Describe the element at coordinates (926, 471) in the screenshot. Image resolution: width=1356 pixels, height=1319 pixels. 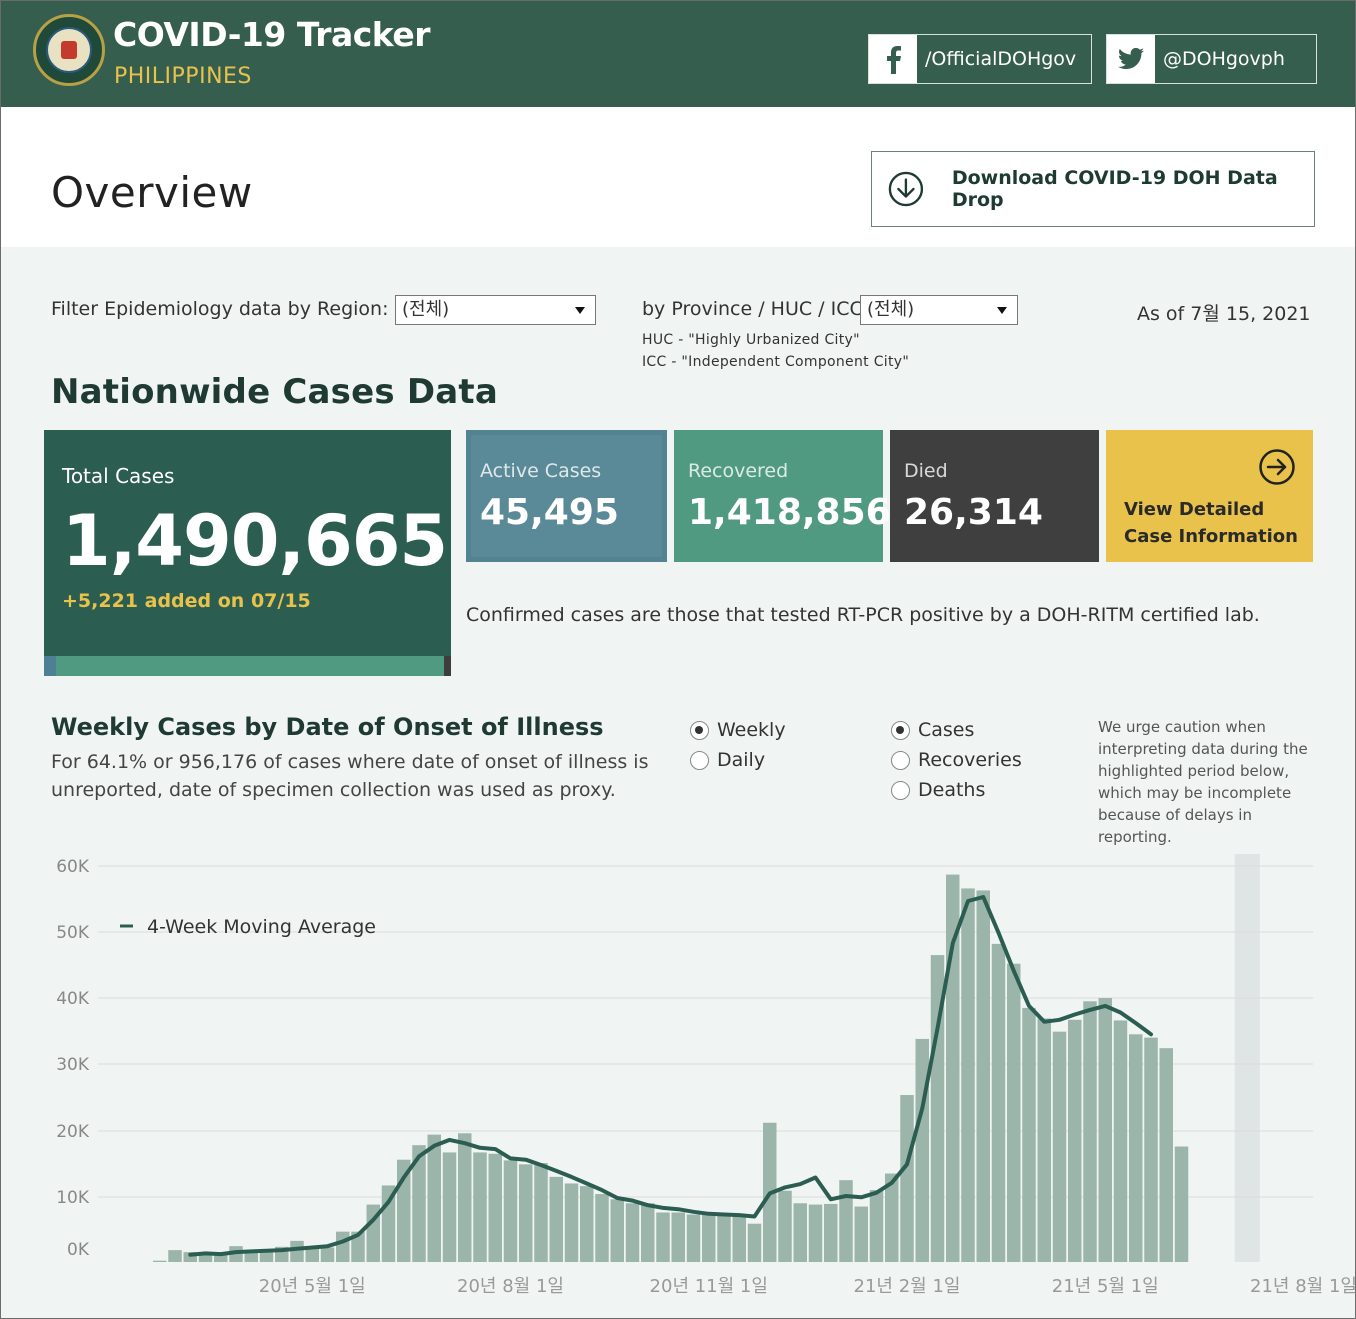
I see `died-label: Died` at that location.